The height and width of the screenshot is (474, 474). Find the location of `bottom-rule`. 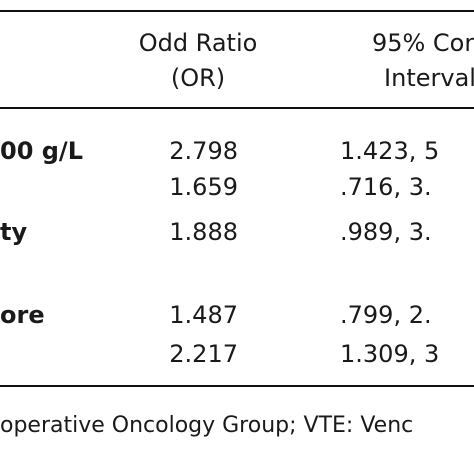

bottom-rule is located at coordinates (237, 386).